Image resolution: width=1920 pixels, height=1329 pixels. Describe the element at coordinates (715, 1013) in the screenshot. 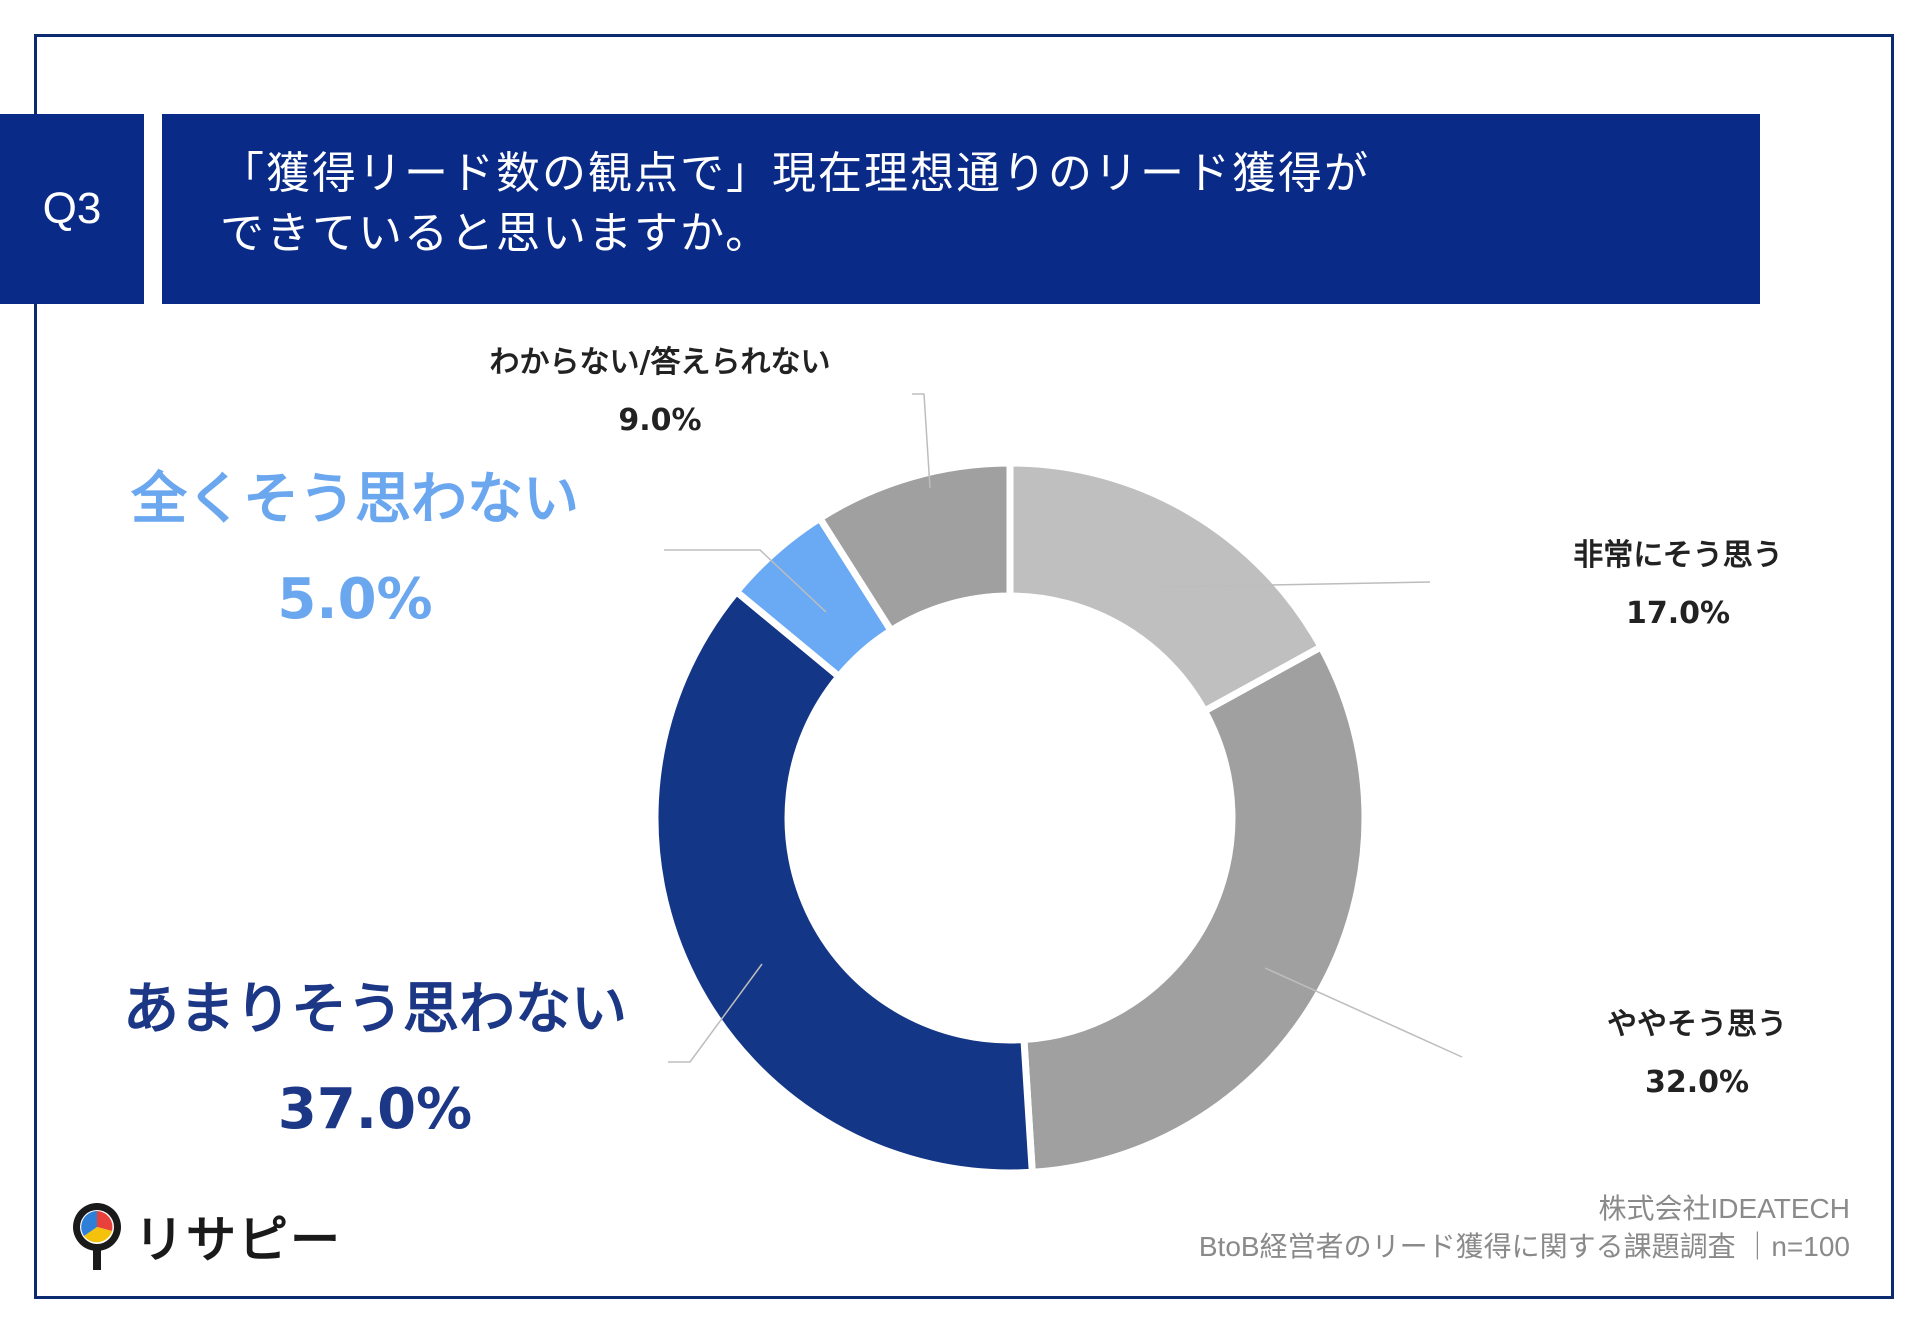

I see `leader-line-amari` at that location.